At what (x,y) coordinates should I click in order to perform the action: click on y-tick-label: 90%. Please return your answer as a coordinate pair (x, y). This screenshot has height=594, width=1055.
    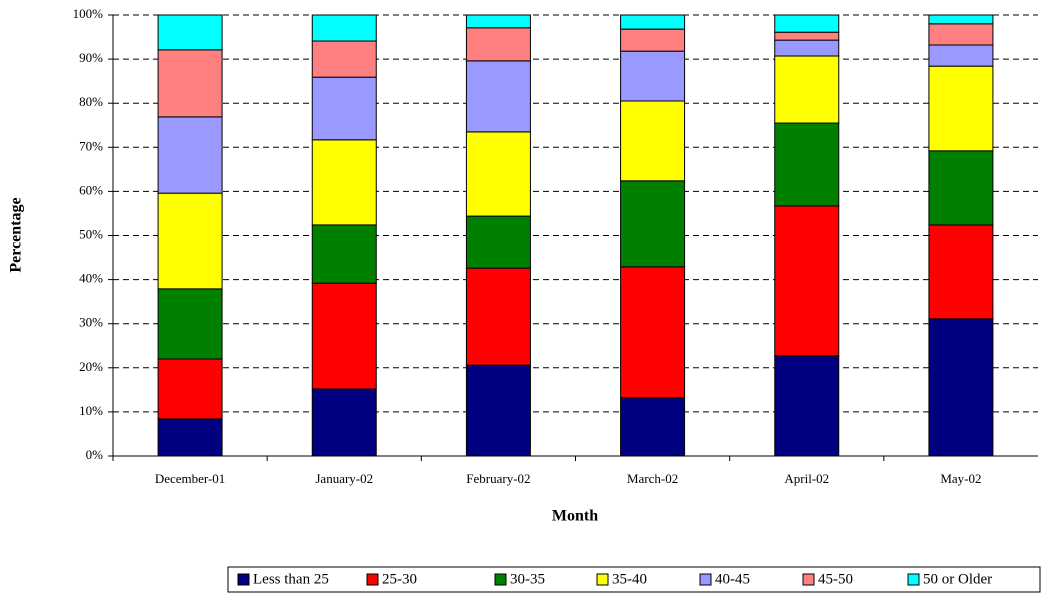
    Looking at the image, I should click on (91, 57).